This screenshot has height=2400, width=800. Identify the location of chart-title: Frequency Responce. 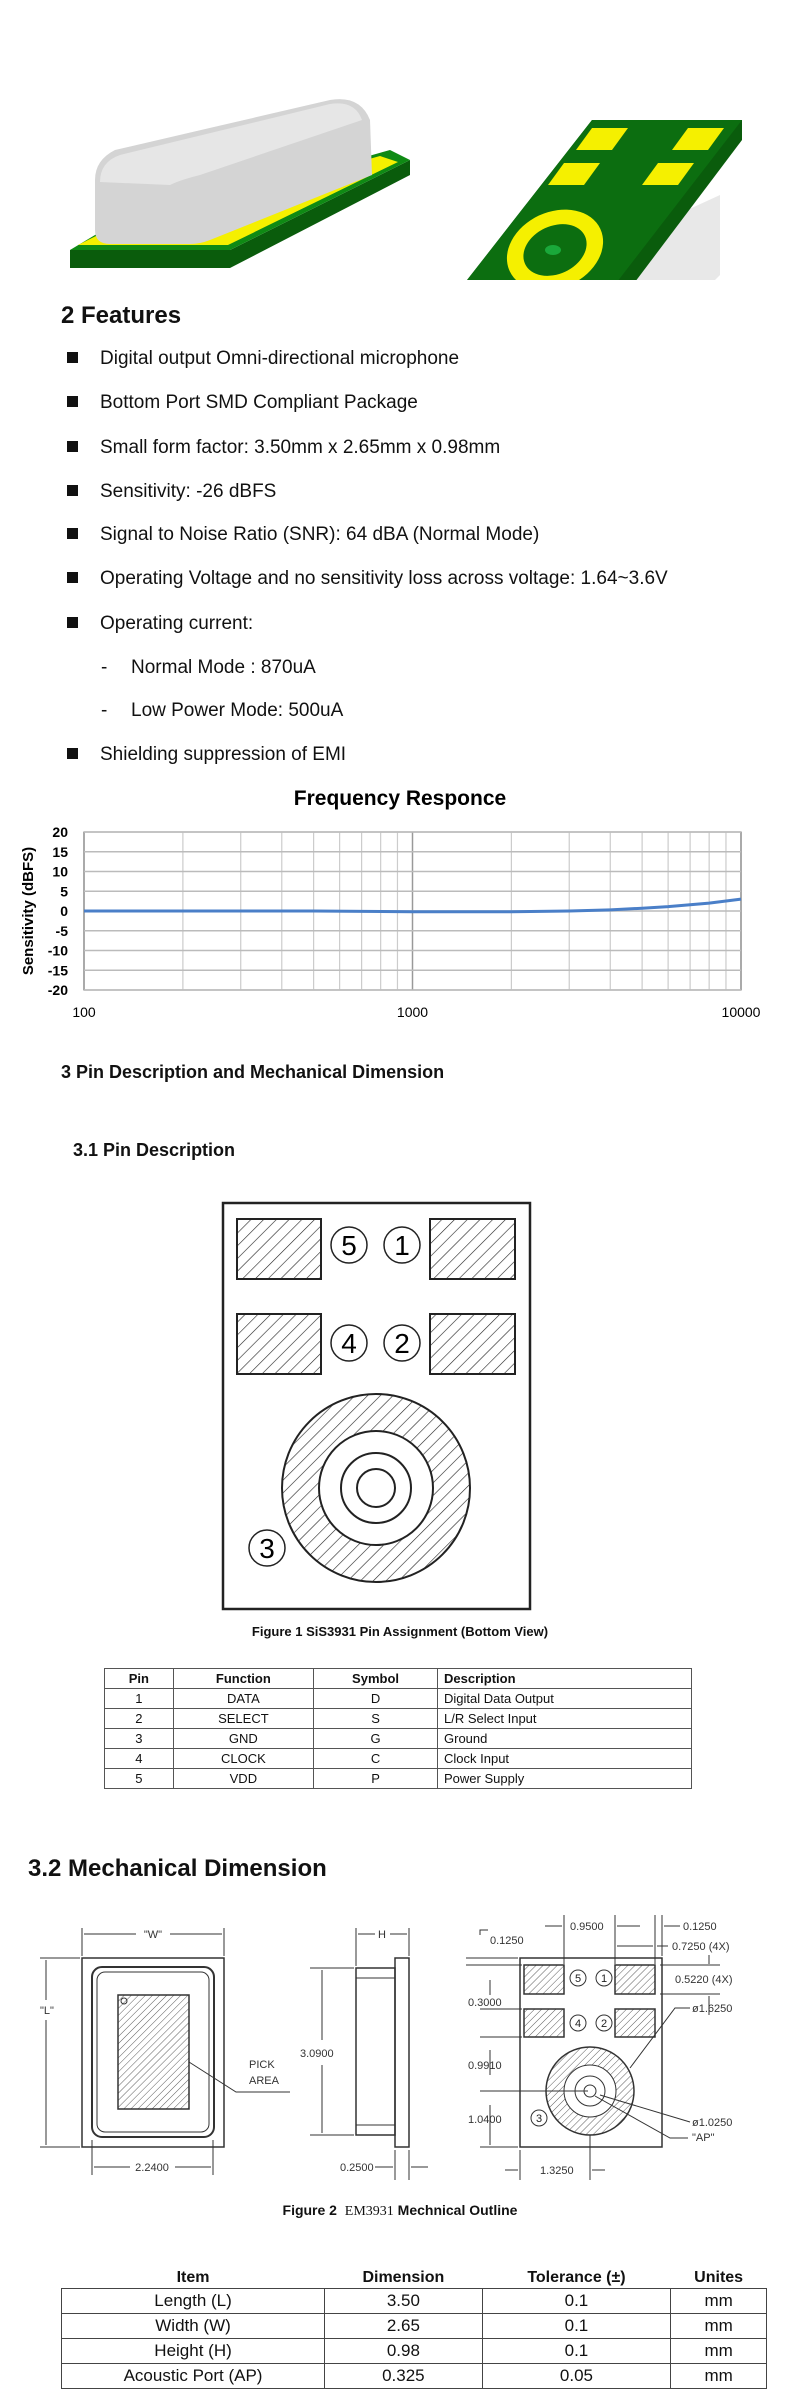
(400, 798).